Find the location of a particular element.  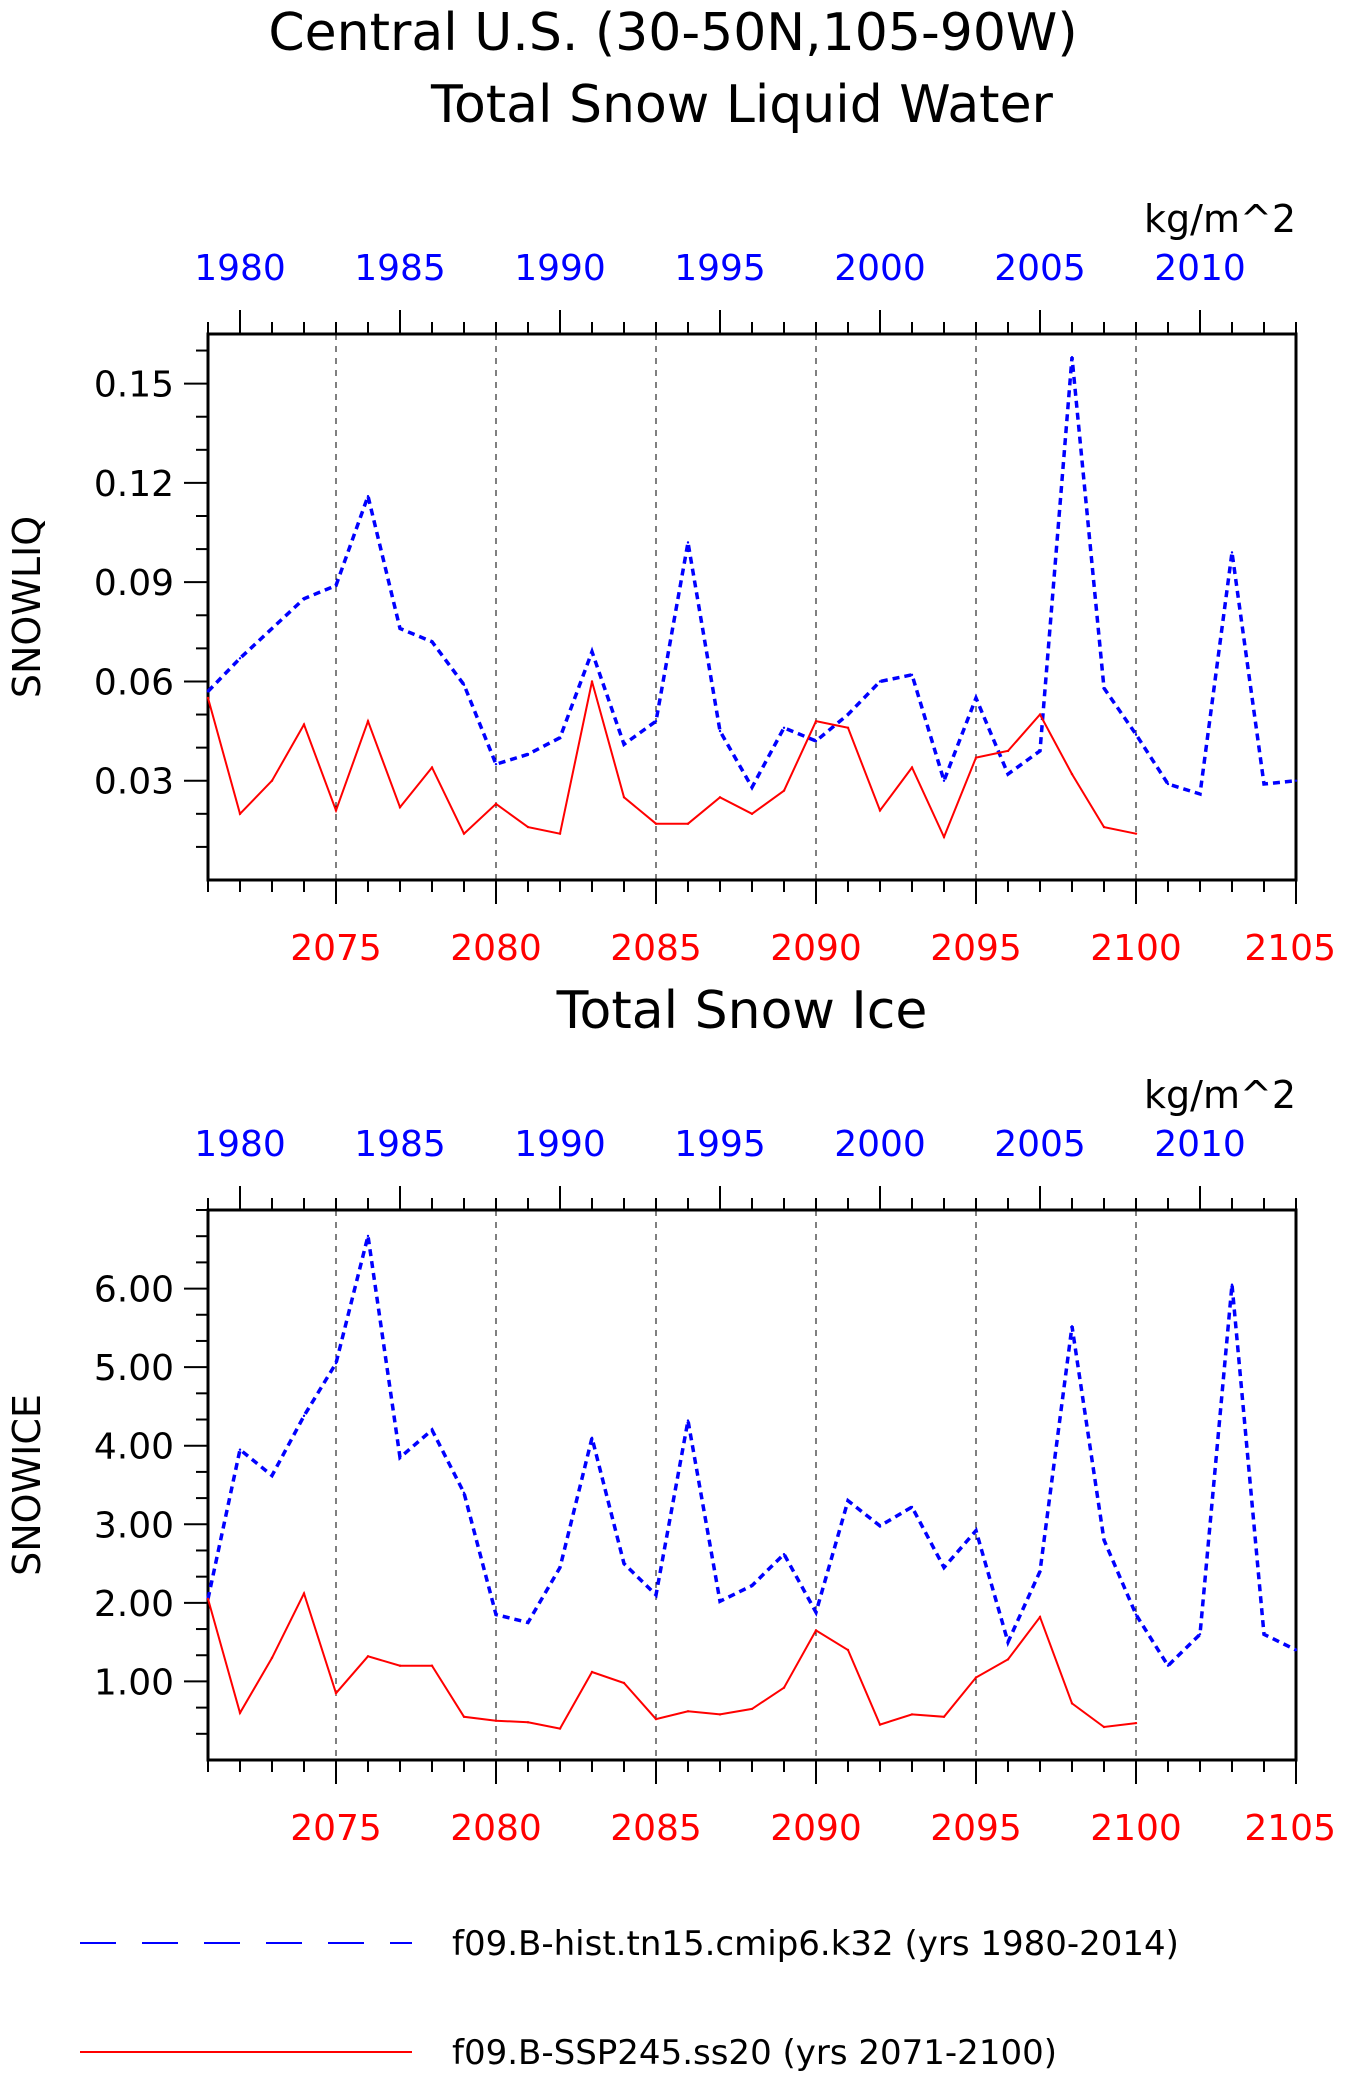

y-tick-label: 0.03 is located at coordinates (134, 782).